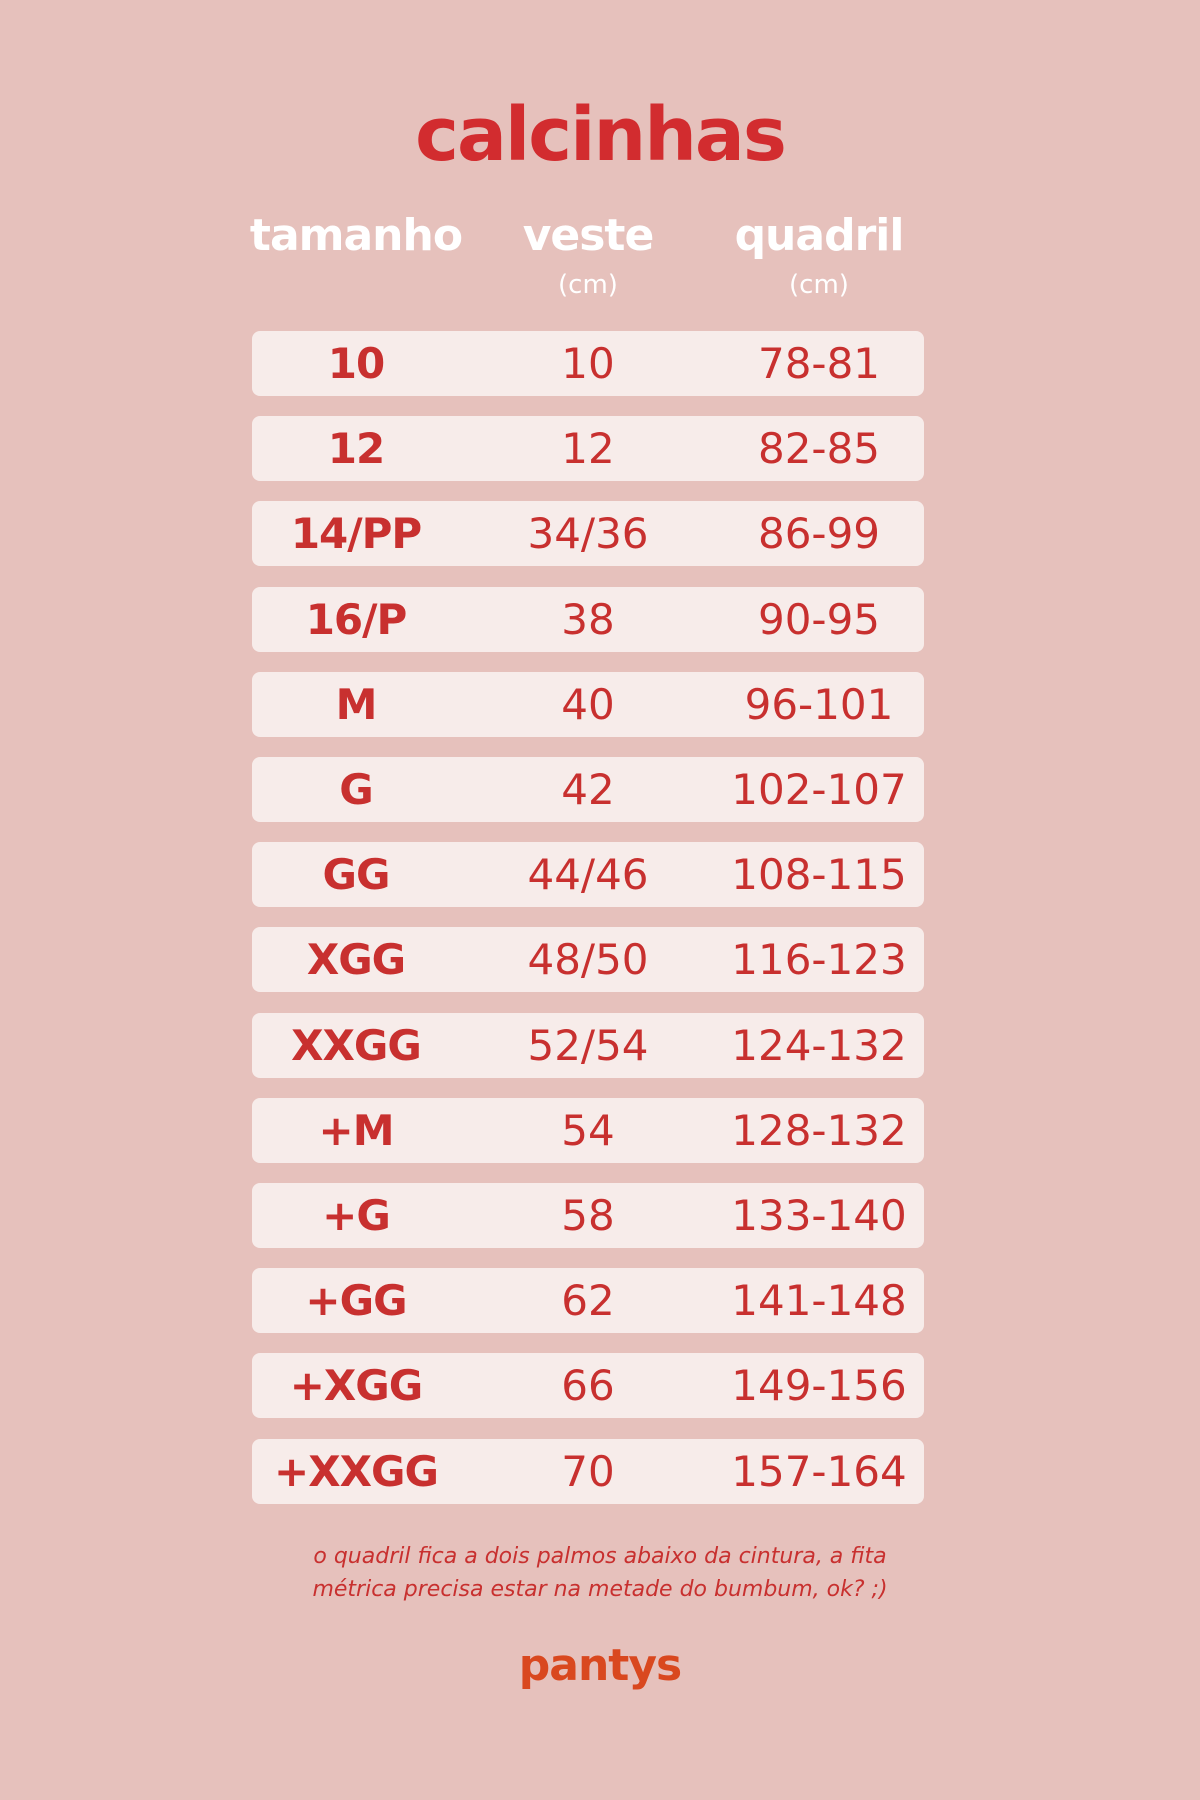 This screenshot has width=1200, height=1800. I want to click on table-row: GG 44/46 108-115, so click(588, 875).